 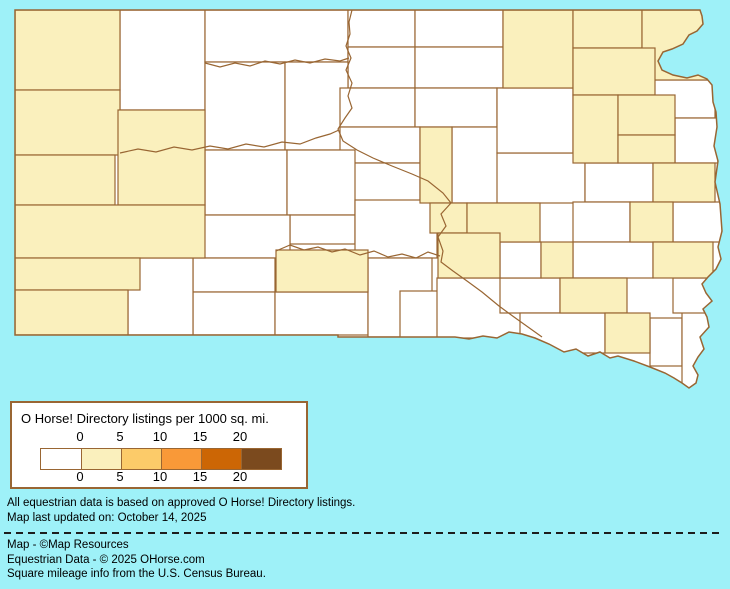 What do you see at coordinates (106, 560) in the screenshot?
I see `credit-equestrian-data: Equestrian Data - © 2025 OHorse.com` at bounding box center [106, 560].